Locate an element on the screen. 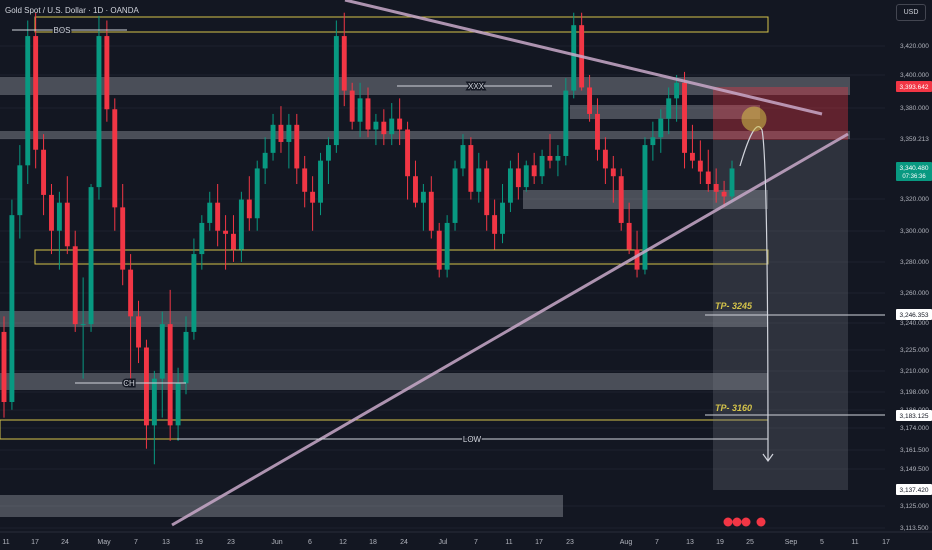  price-label-tp2: 3,183.125 is located at coordinates (914, 415).